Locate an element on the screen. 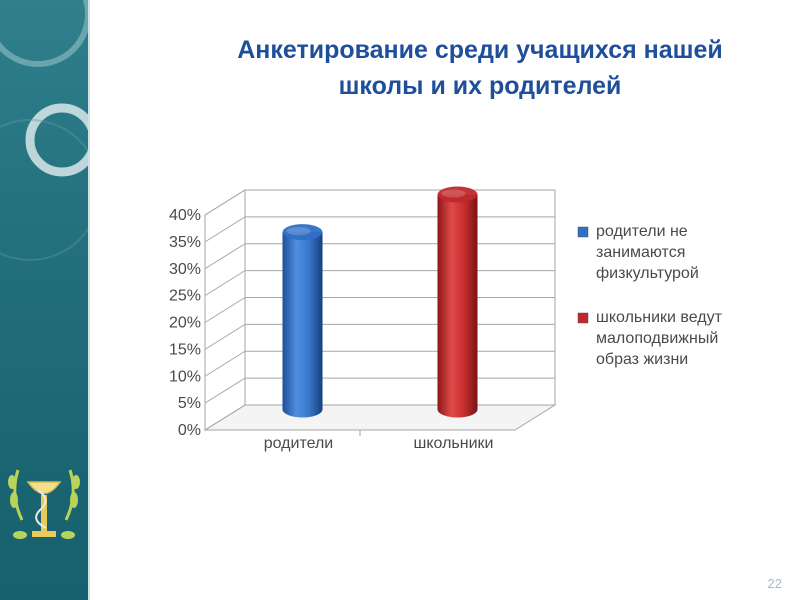  y-tick-label: 20% is located at coordinates (185, 323).